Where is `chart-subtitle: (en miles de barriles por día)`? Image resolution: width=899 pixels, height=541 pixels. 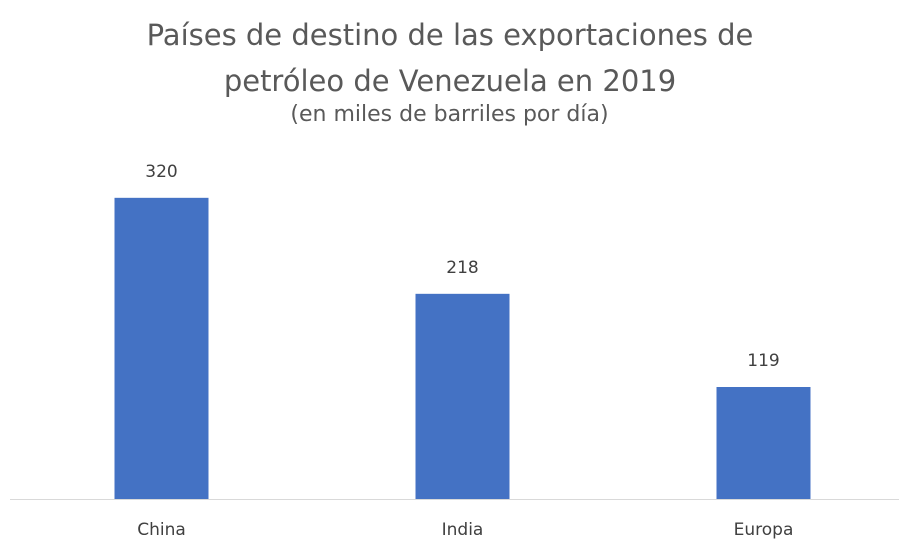 chart-subtitle: (en miles de barriles por día) is located at coordinates (449, 114).